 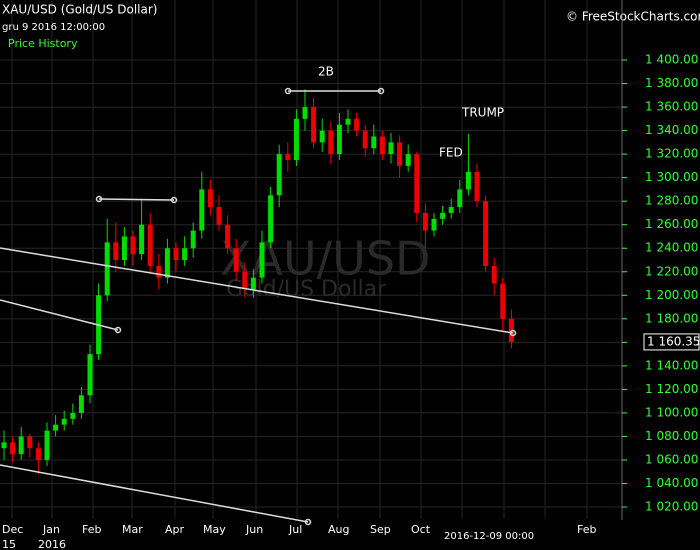 What do you see at coordinates (671, 295) in the screenshot?
I see `y-tick-label: 1 200.00` at bounding box center [671, 295].